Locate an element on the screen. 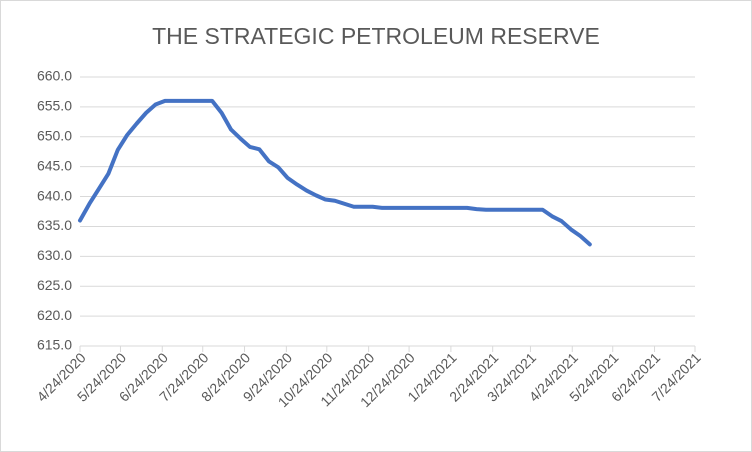  y-tick-label: 625.0 is located at coordinates (54, 285).